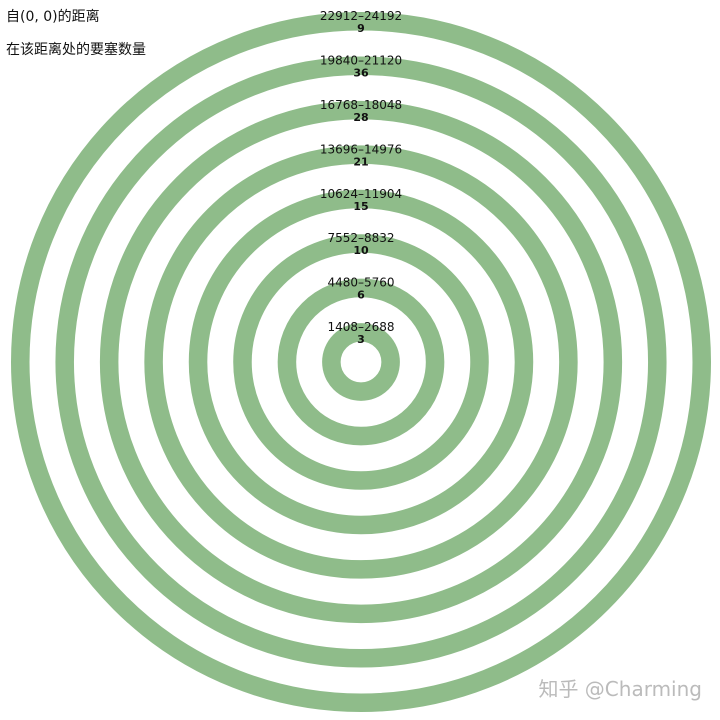 This screenshot has width=720, height=720. Describe the element at coordinates (76, 50) in the screenshot. I see `legend-count-label: 在该距离处的要塞数量` at that location.